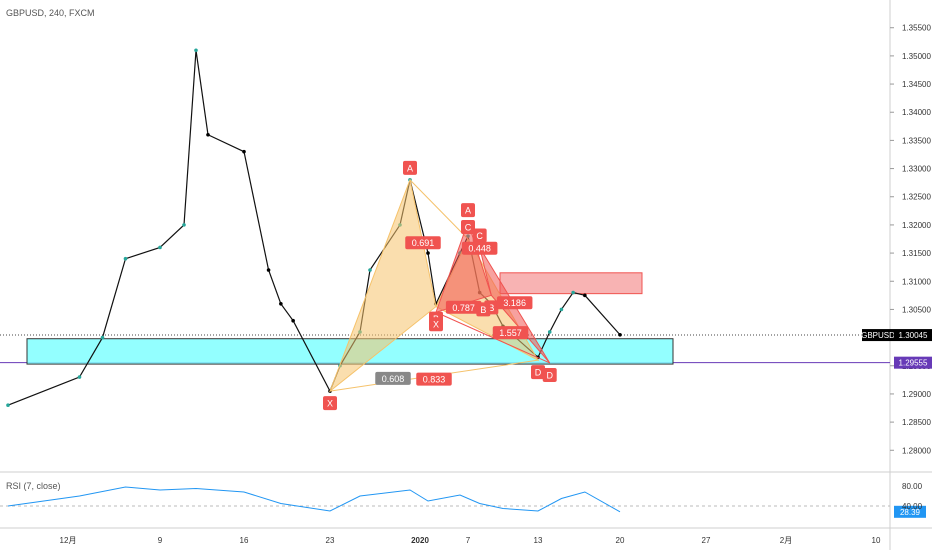 Image resolution: width=932 pixels, height=555 pixels. I want to click on bullish-point-C: C, so click(468, 227).